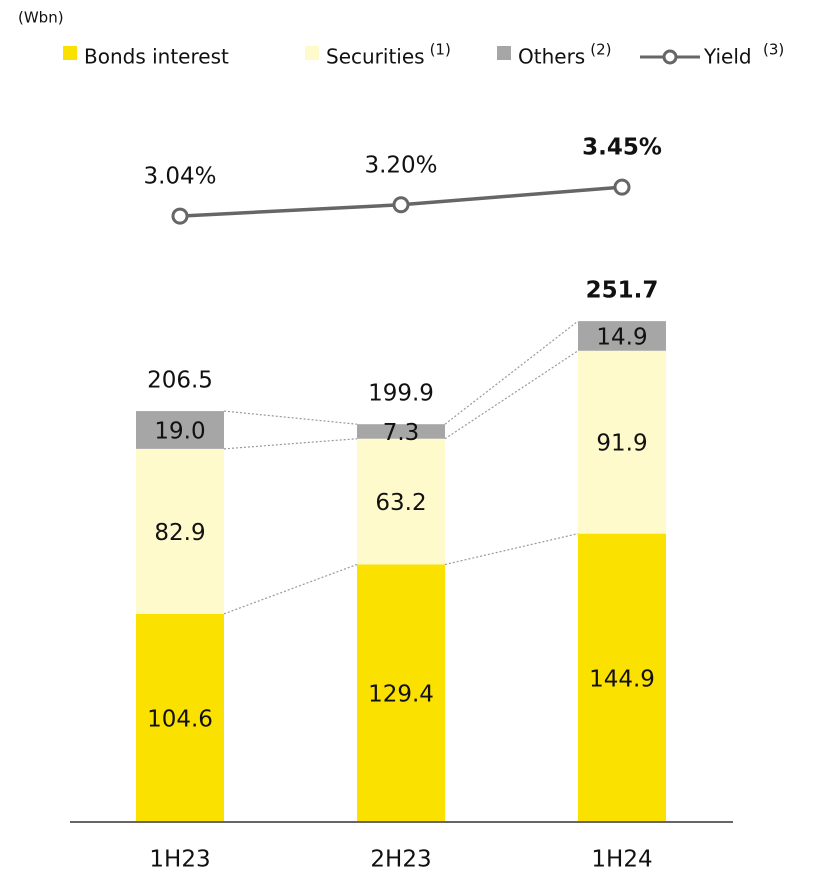  What do you see at coordinates (670, 57) in the screenshot?
I see `legend-marker` at bounding box center [670, 57].